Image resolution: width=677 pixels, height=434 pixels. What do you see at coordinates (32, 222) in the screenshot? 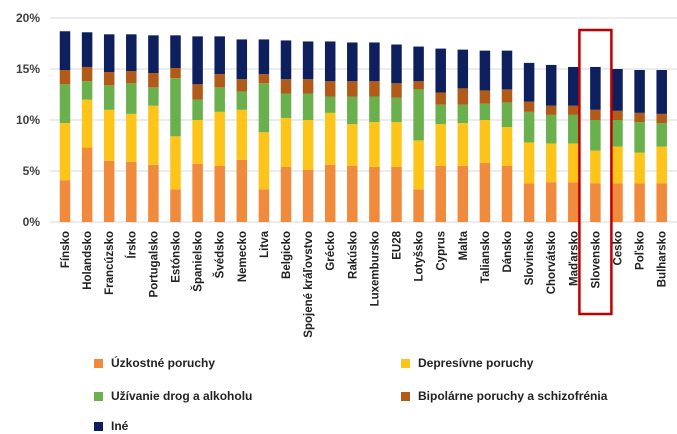
I see `y-tick-label: 0%` at bounding box center [32, 222].